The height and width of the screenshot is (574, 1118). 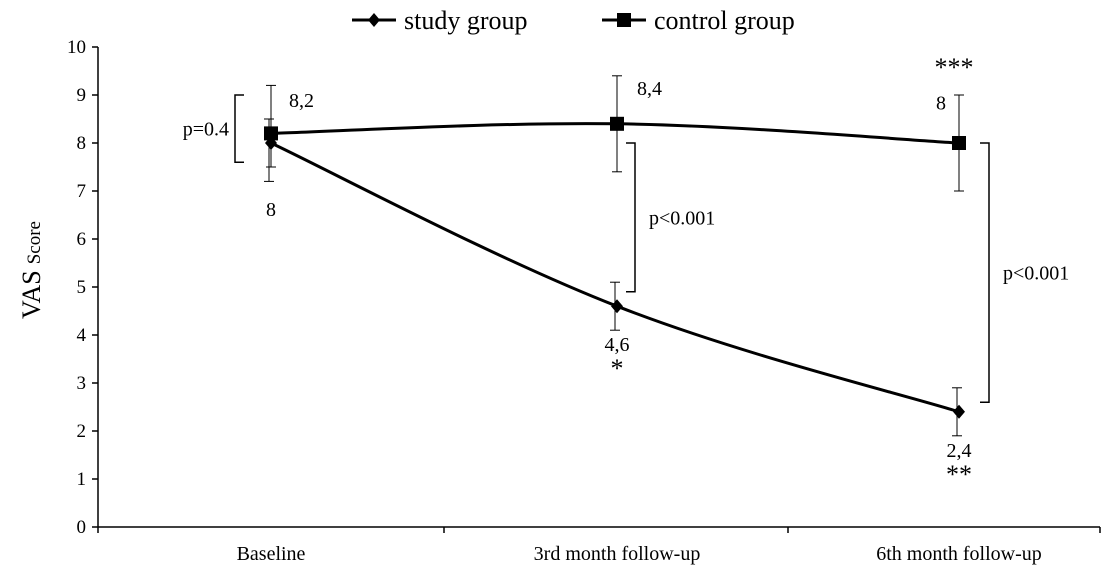 What do you see at coordinates (82, 431) in the screenshot?
I see `y-tick-label: 2` at bounding box center [82, 431].